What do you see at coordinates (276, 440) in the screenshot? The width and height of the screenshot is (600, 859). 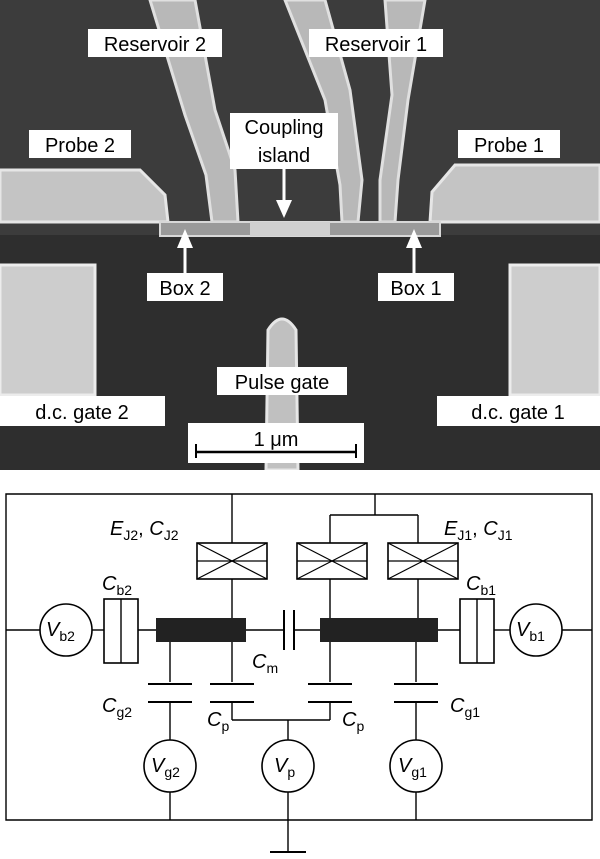 I see `svg-text: 1 μm` at bounding box center [276, 440].